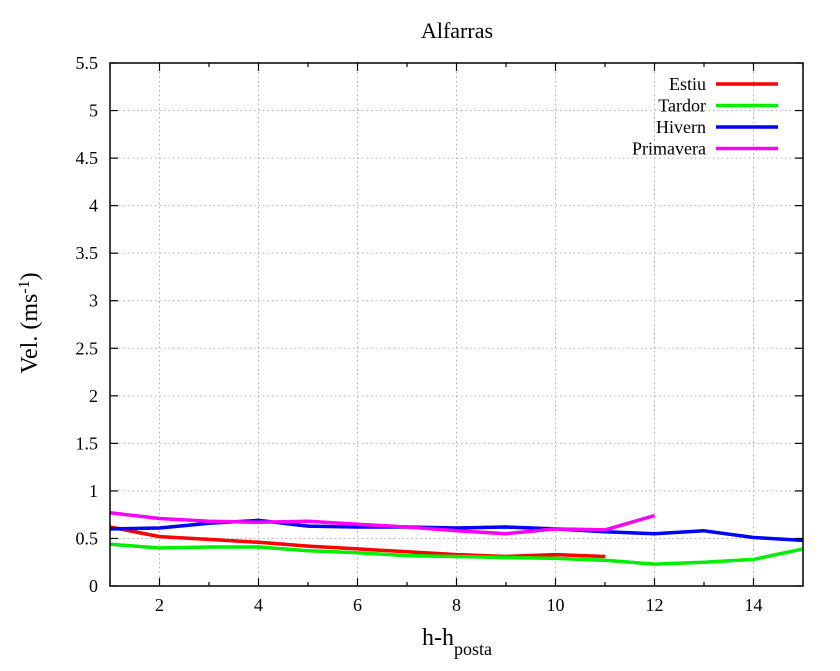  What do you see at coordinates (655, 605) in the screenshot?
I see `x-tick-label: 12` at bounding box center [655, 605].